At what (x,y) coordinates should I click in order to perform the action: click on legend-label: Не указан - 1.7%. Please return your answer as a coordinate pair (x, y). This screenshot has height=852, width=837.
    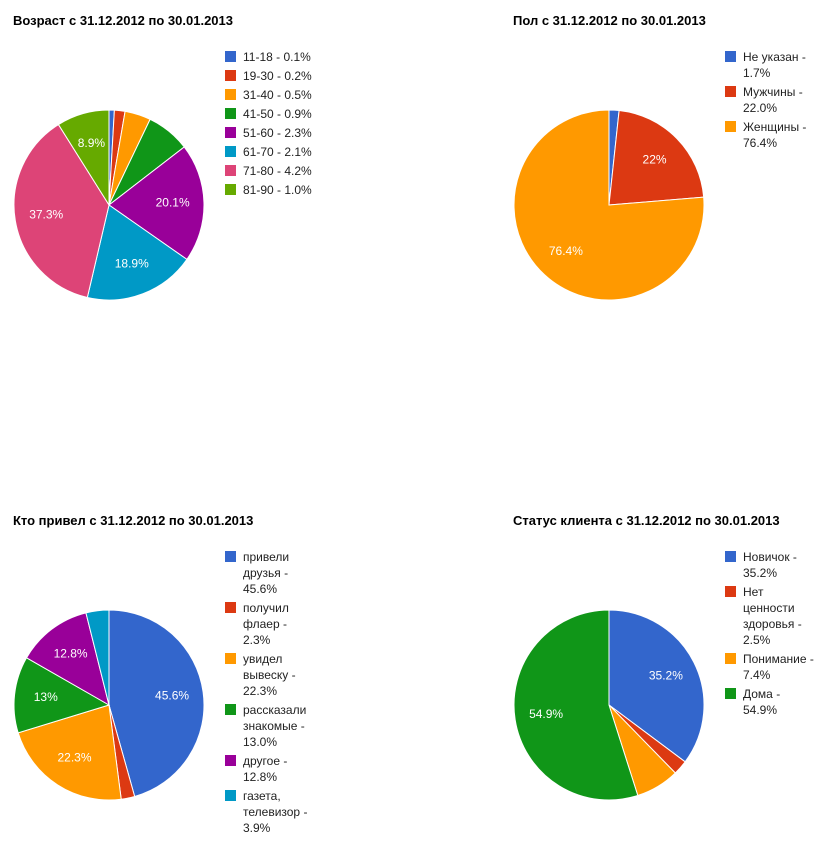
    Looking at the image, I should click on (774, 65).